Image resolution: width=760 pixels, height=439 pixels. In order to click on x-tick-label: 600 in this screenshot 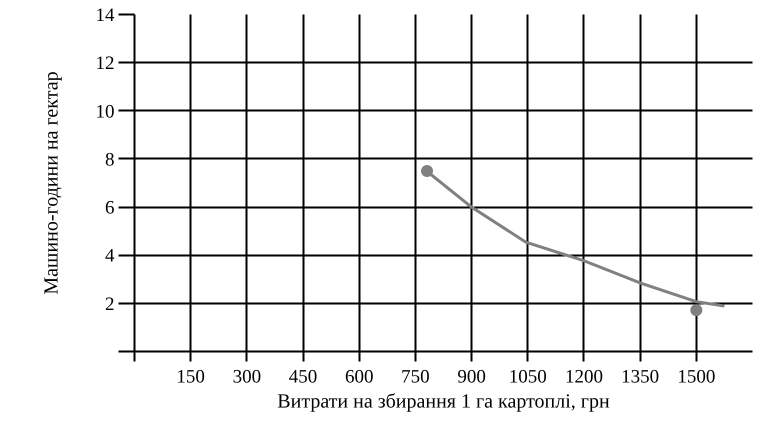, I will do `click(359, 377)`.